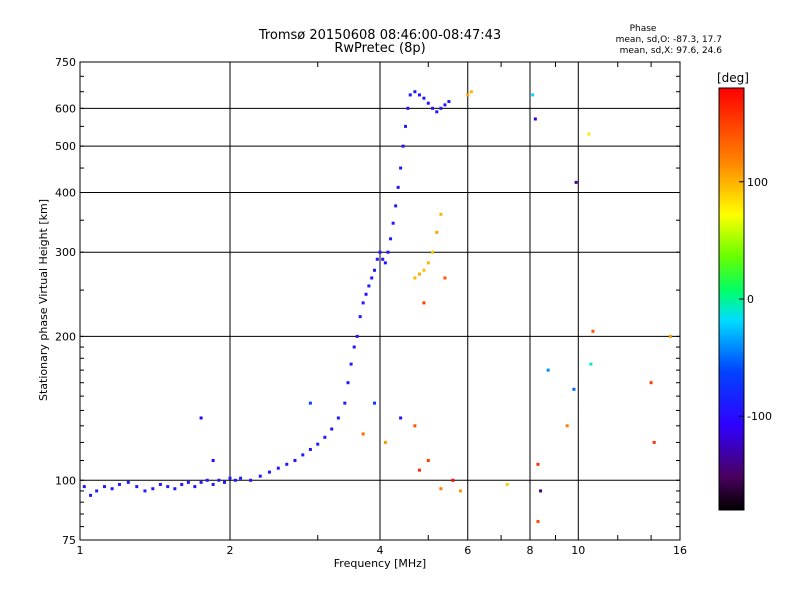 Image resolution: width=800 pixels, height=600 pixels. Describe the element at coordinates (230, 550) in the screenshot. I see `x-tick-label: 2` at that location.